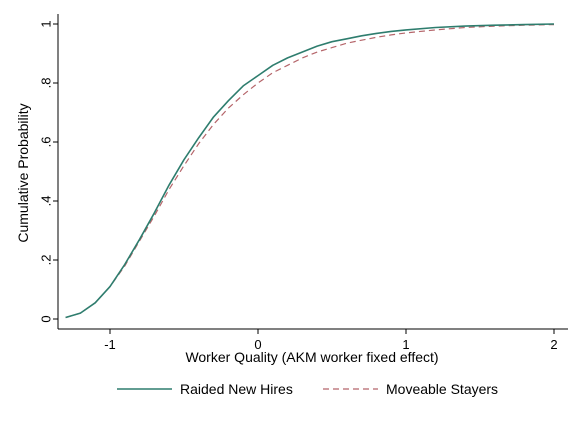 This screenshot has height=424, width=583. I want to click on y-tick-label: .6, so click(46, 142).